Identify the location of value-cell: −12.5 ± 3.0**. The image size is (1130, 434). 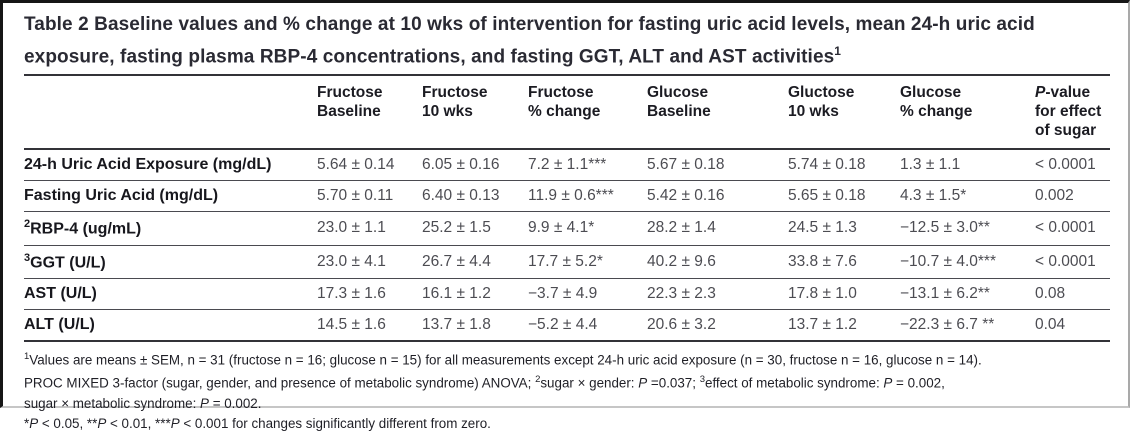
(945, 228).